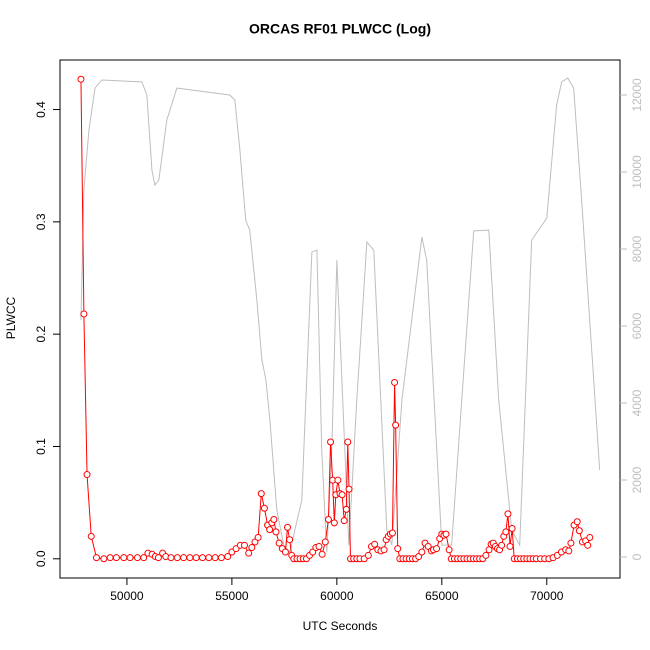 The width and height of the screenshot is (650, 650). Describe the element at coordinates (337, 596) in the screenshot. I see `x-tick-label: 60000` at that location.